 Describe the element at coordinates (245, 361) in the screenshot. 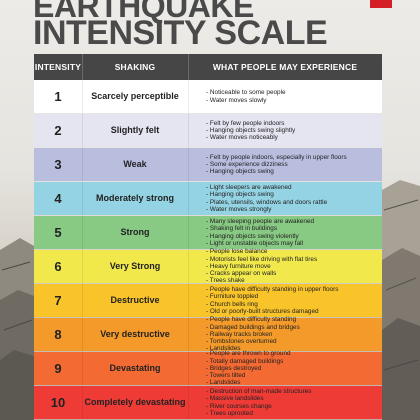

I see `experience-item: - Totally damaged buildings` at that location.